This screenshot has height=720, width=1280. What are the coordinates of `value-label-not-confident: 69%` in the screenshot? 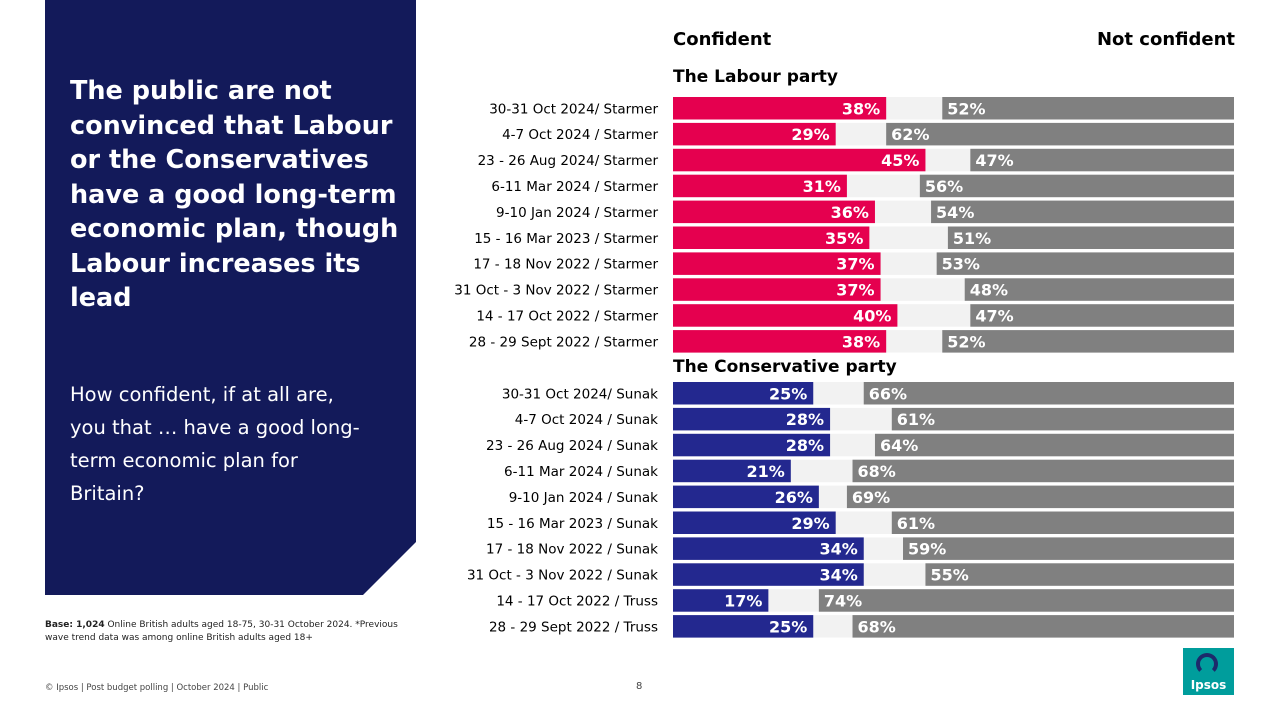 It's located at (871, 497).